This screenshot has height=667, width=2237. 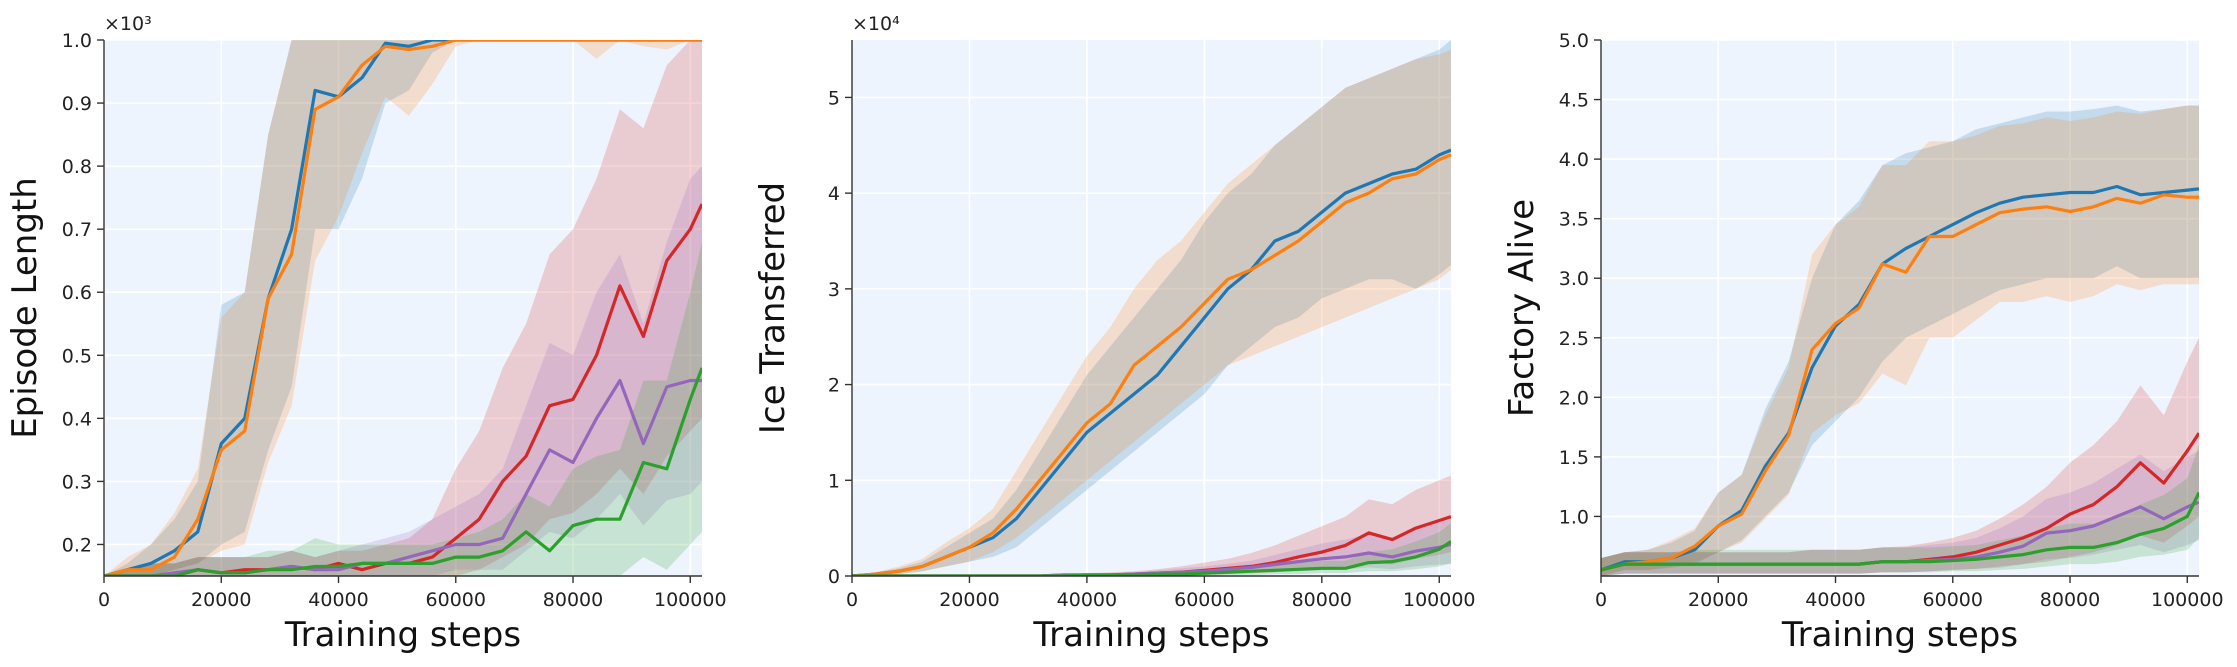 I want to click on y-tick-label-4: 4, so click(x=834, y=194).